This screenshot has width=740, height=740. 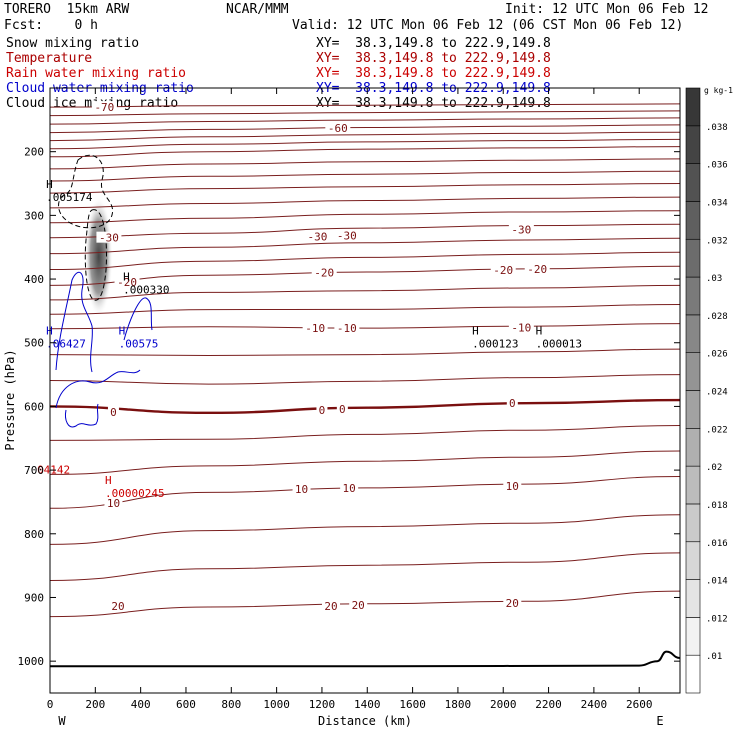 What do you see at coordinates (135, 493) in the screenshot?
I see `maximum-value: .00000245` at bounding box center [135, 493].